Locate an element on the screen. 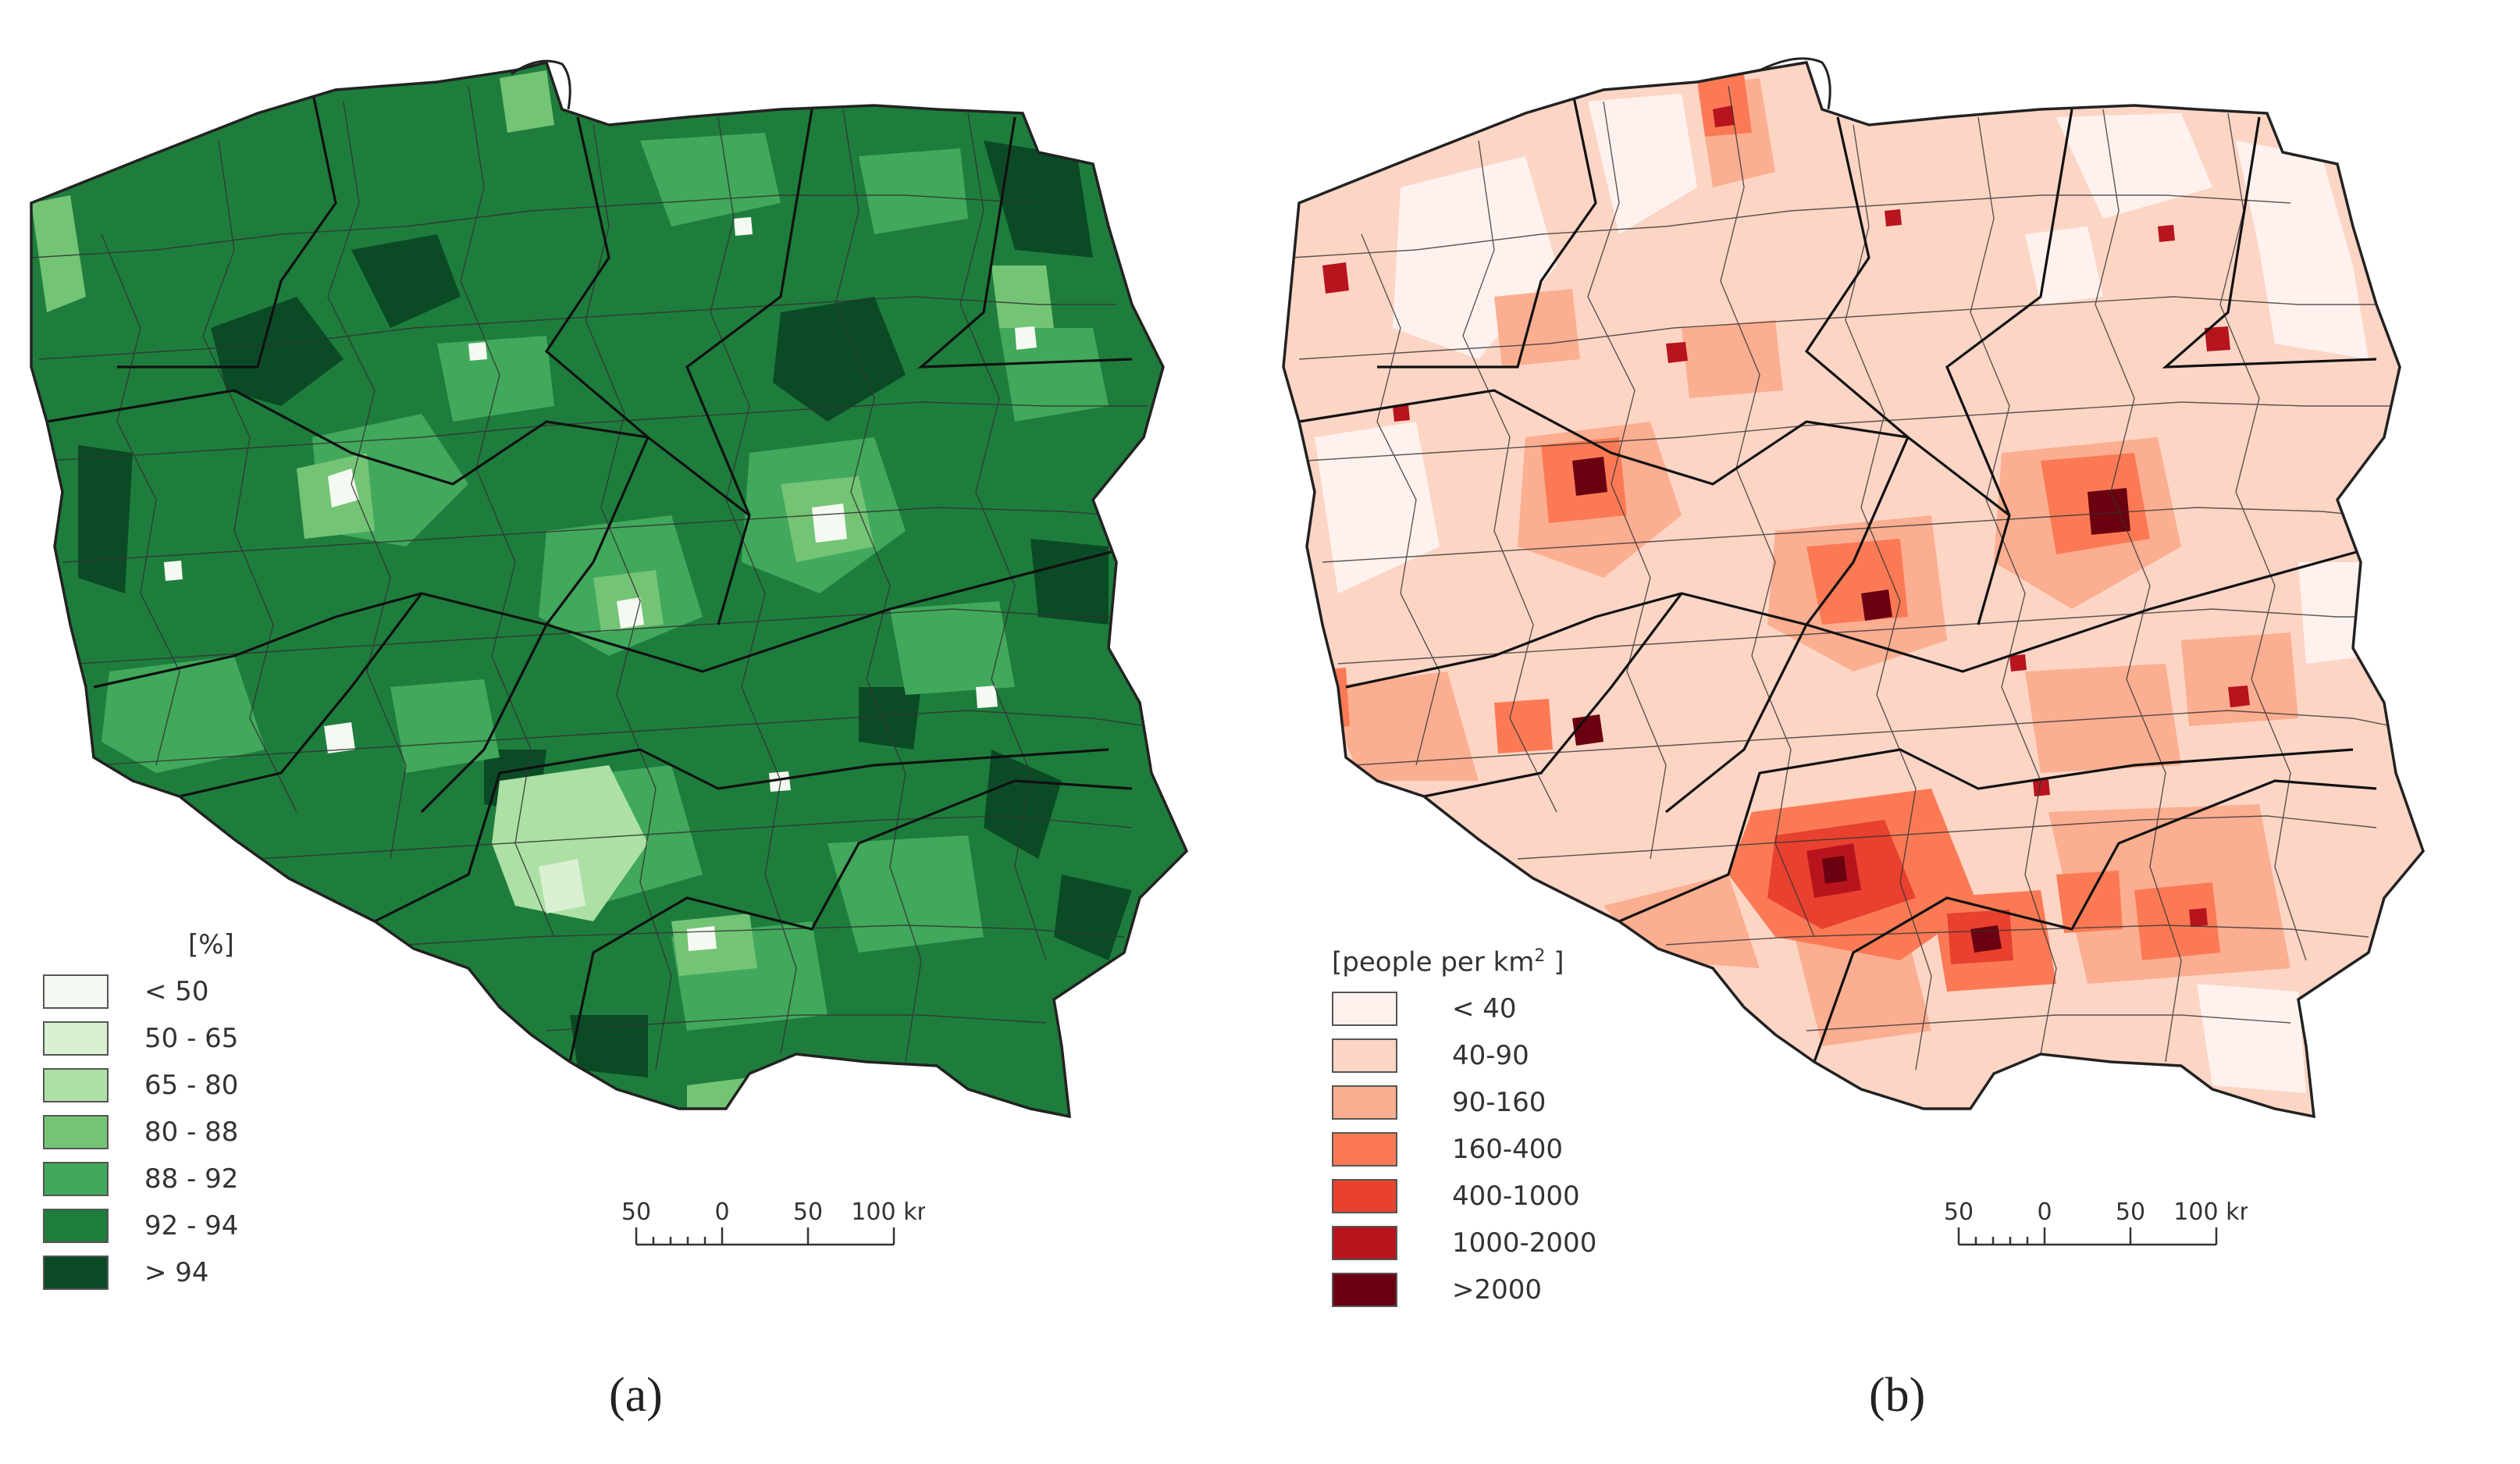  legend-label: 65 - 80 is located at coordinates (191, 1085).